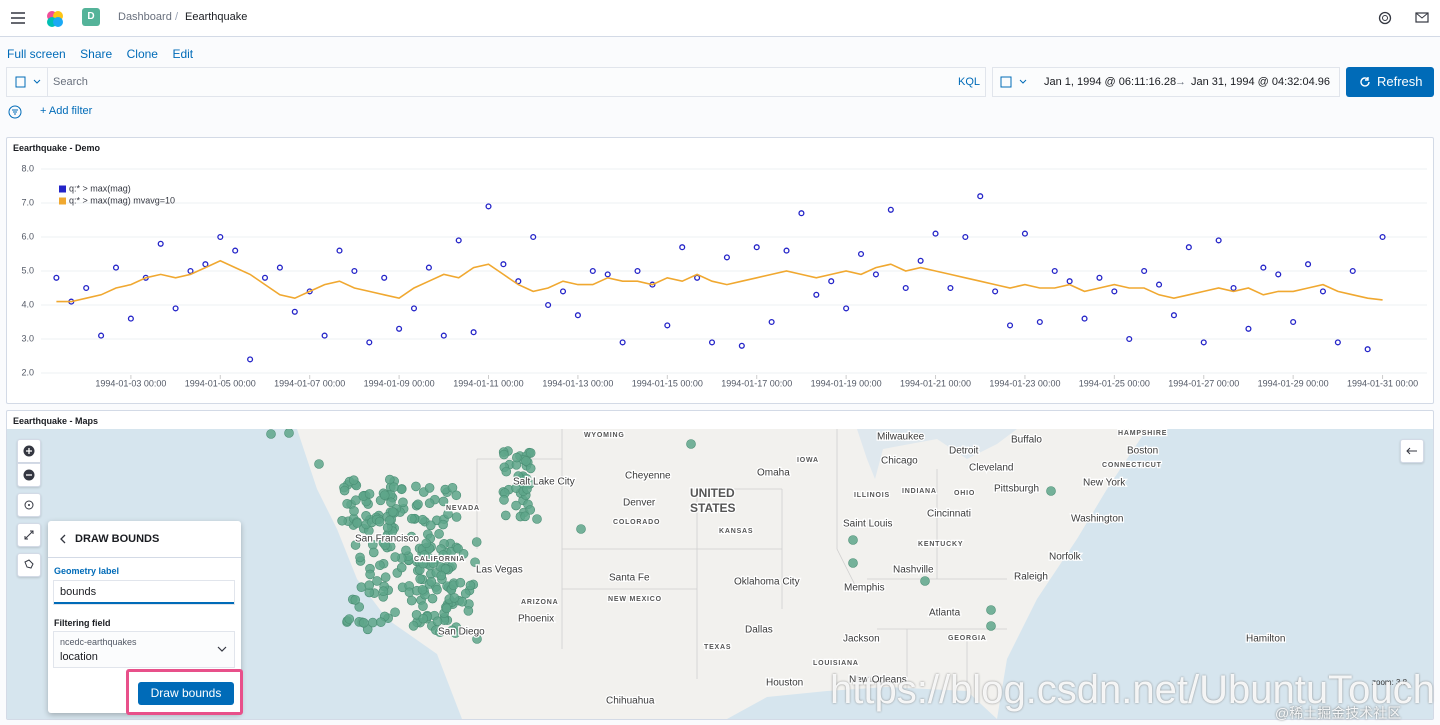  What do you see at coordinates (1385, 18) in the screenshot?
I see `help-icon` at bounding box center [1385, 18].